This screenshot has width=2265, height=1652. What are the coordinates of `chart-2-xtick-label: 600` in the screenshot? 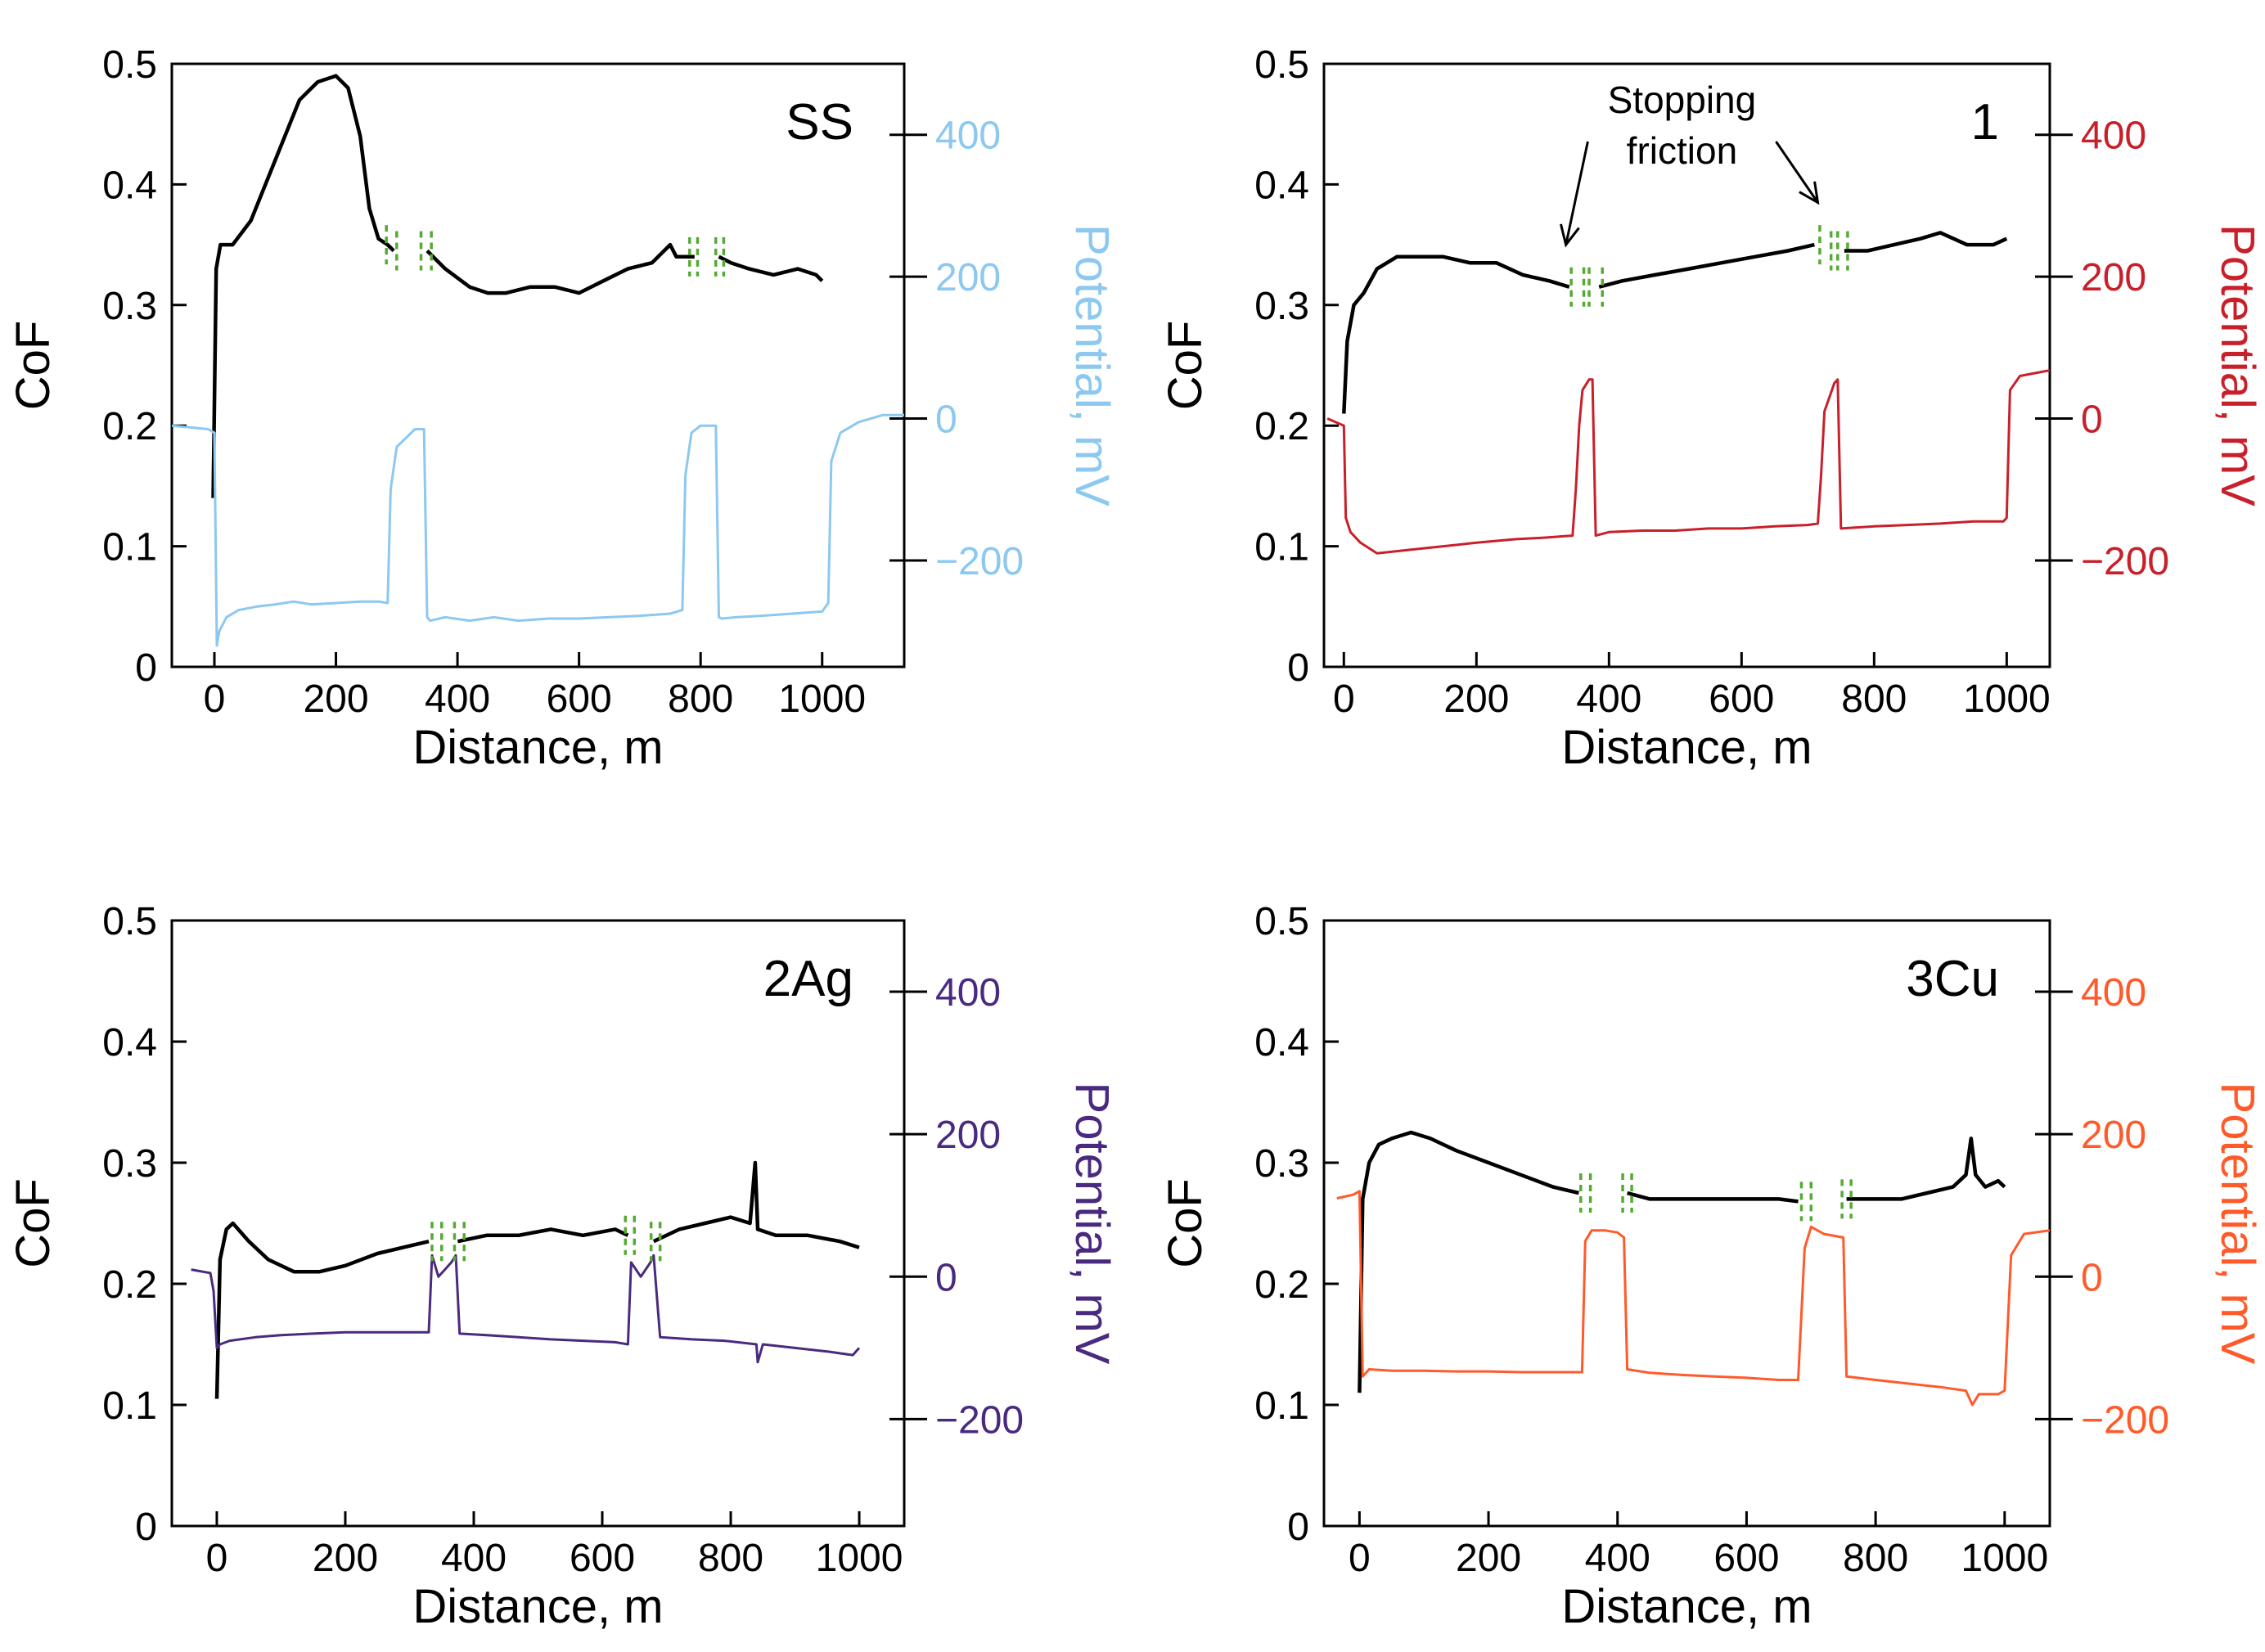 It's located at (603, 1558).